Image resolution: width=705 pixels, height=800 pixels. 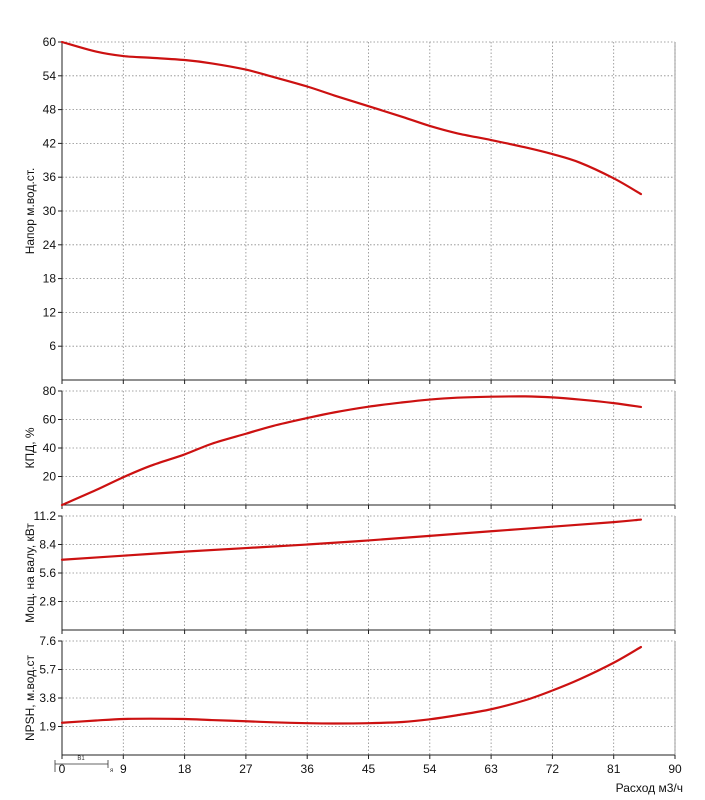 What do you see at coordinates (30, 573) in the screenshot?
I see `y-axis-label-power: Мощ. на валу, кВт` at bounding box center [30, 573].